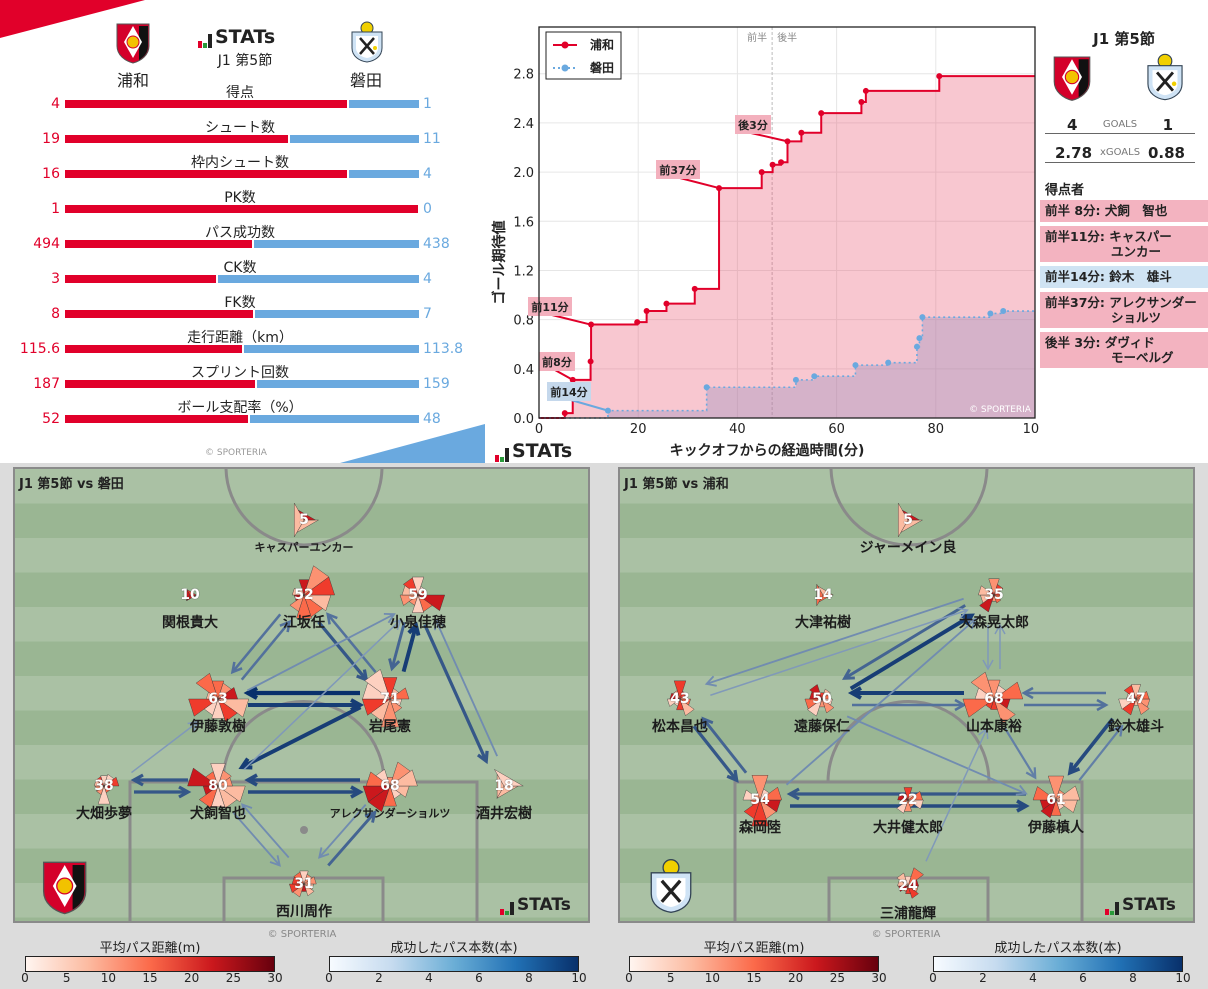 Image resolution: width=1208 pixels, height=989 pixels. Describe the element at coordinates (1140, 236) in the screenshot. I see `scorer-name: キャスパー` at that location.